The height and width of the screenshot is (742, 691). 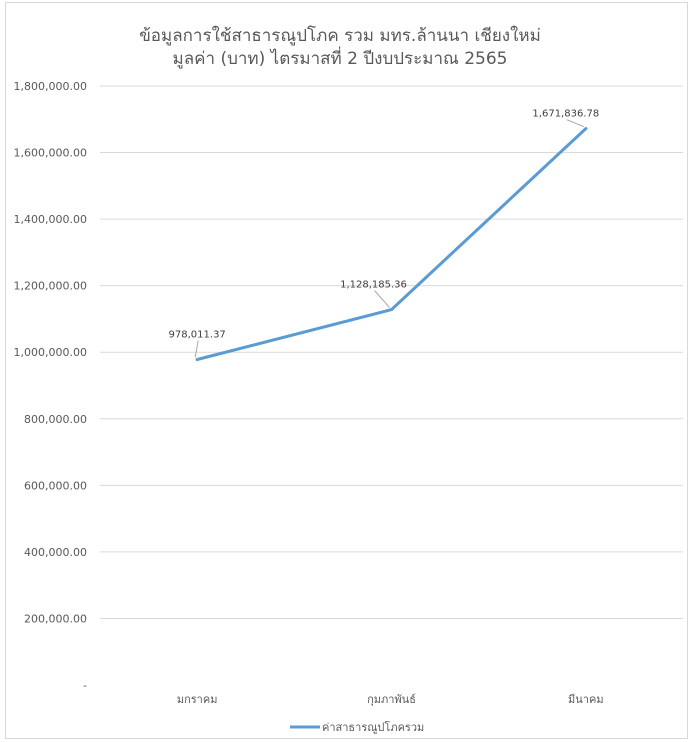 What do you see at coordinates (55, 618) in the screenshot?
I see `y-tick-label: 200,000.00` at bounding box center [55, 618].